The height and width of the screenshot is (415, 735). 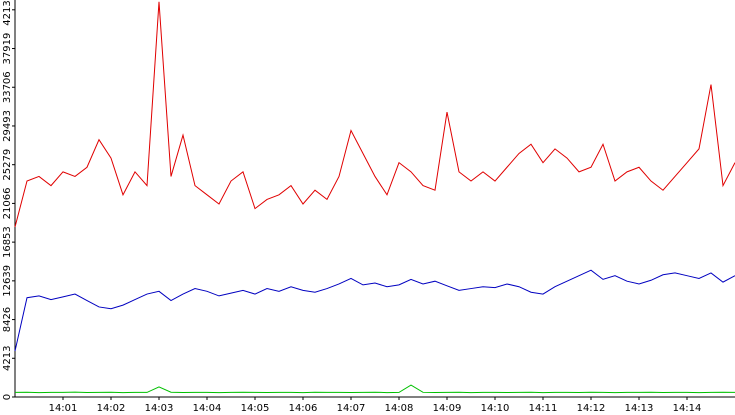 I want to click on y-tick-label: 8426, so click(x=7, y=319).